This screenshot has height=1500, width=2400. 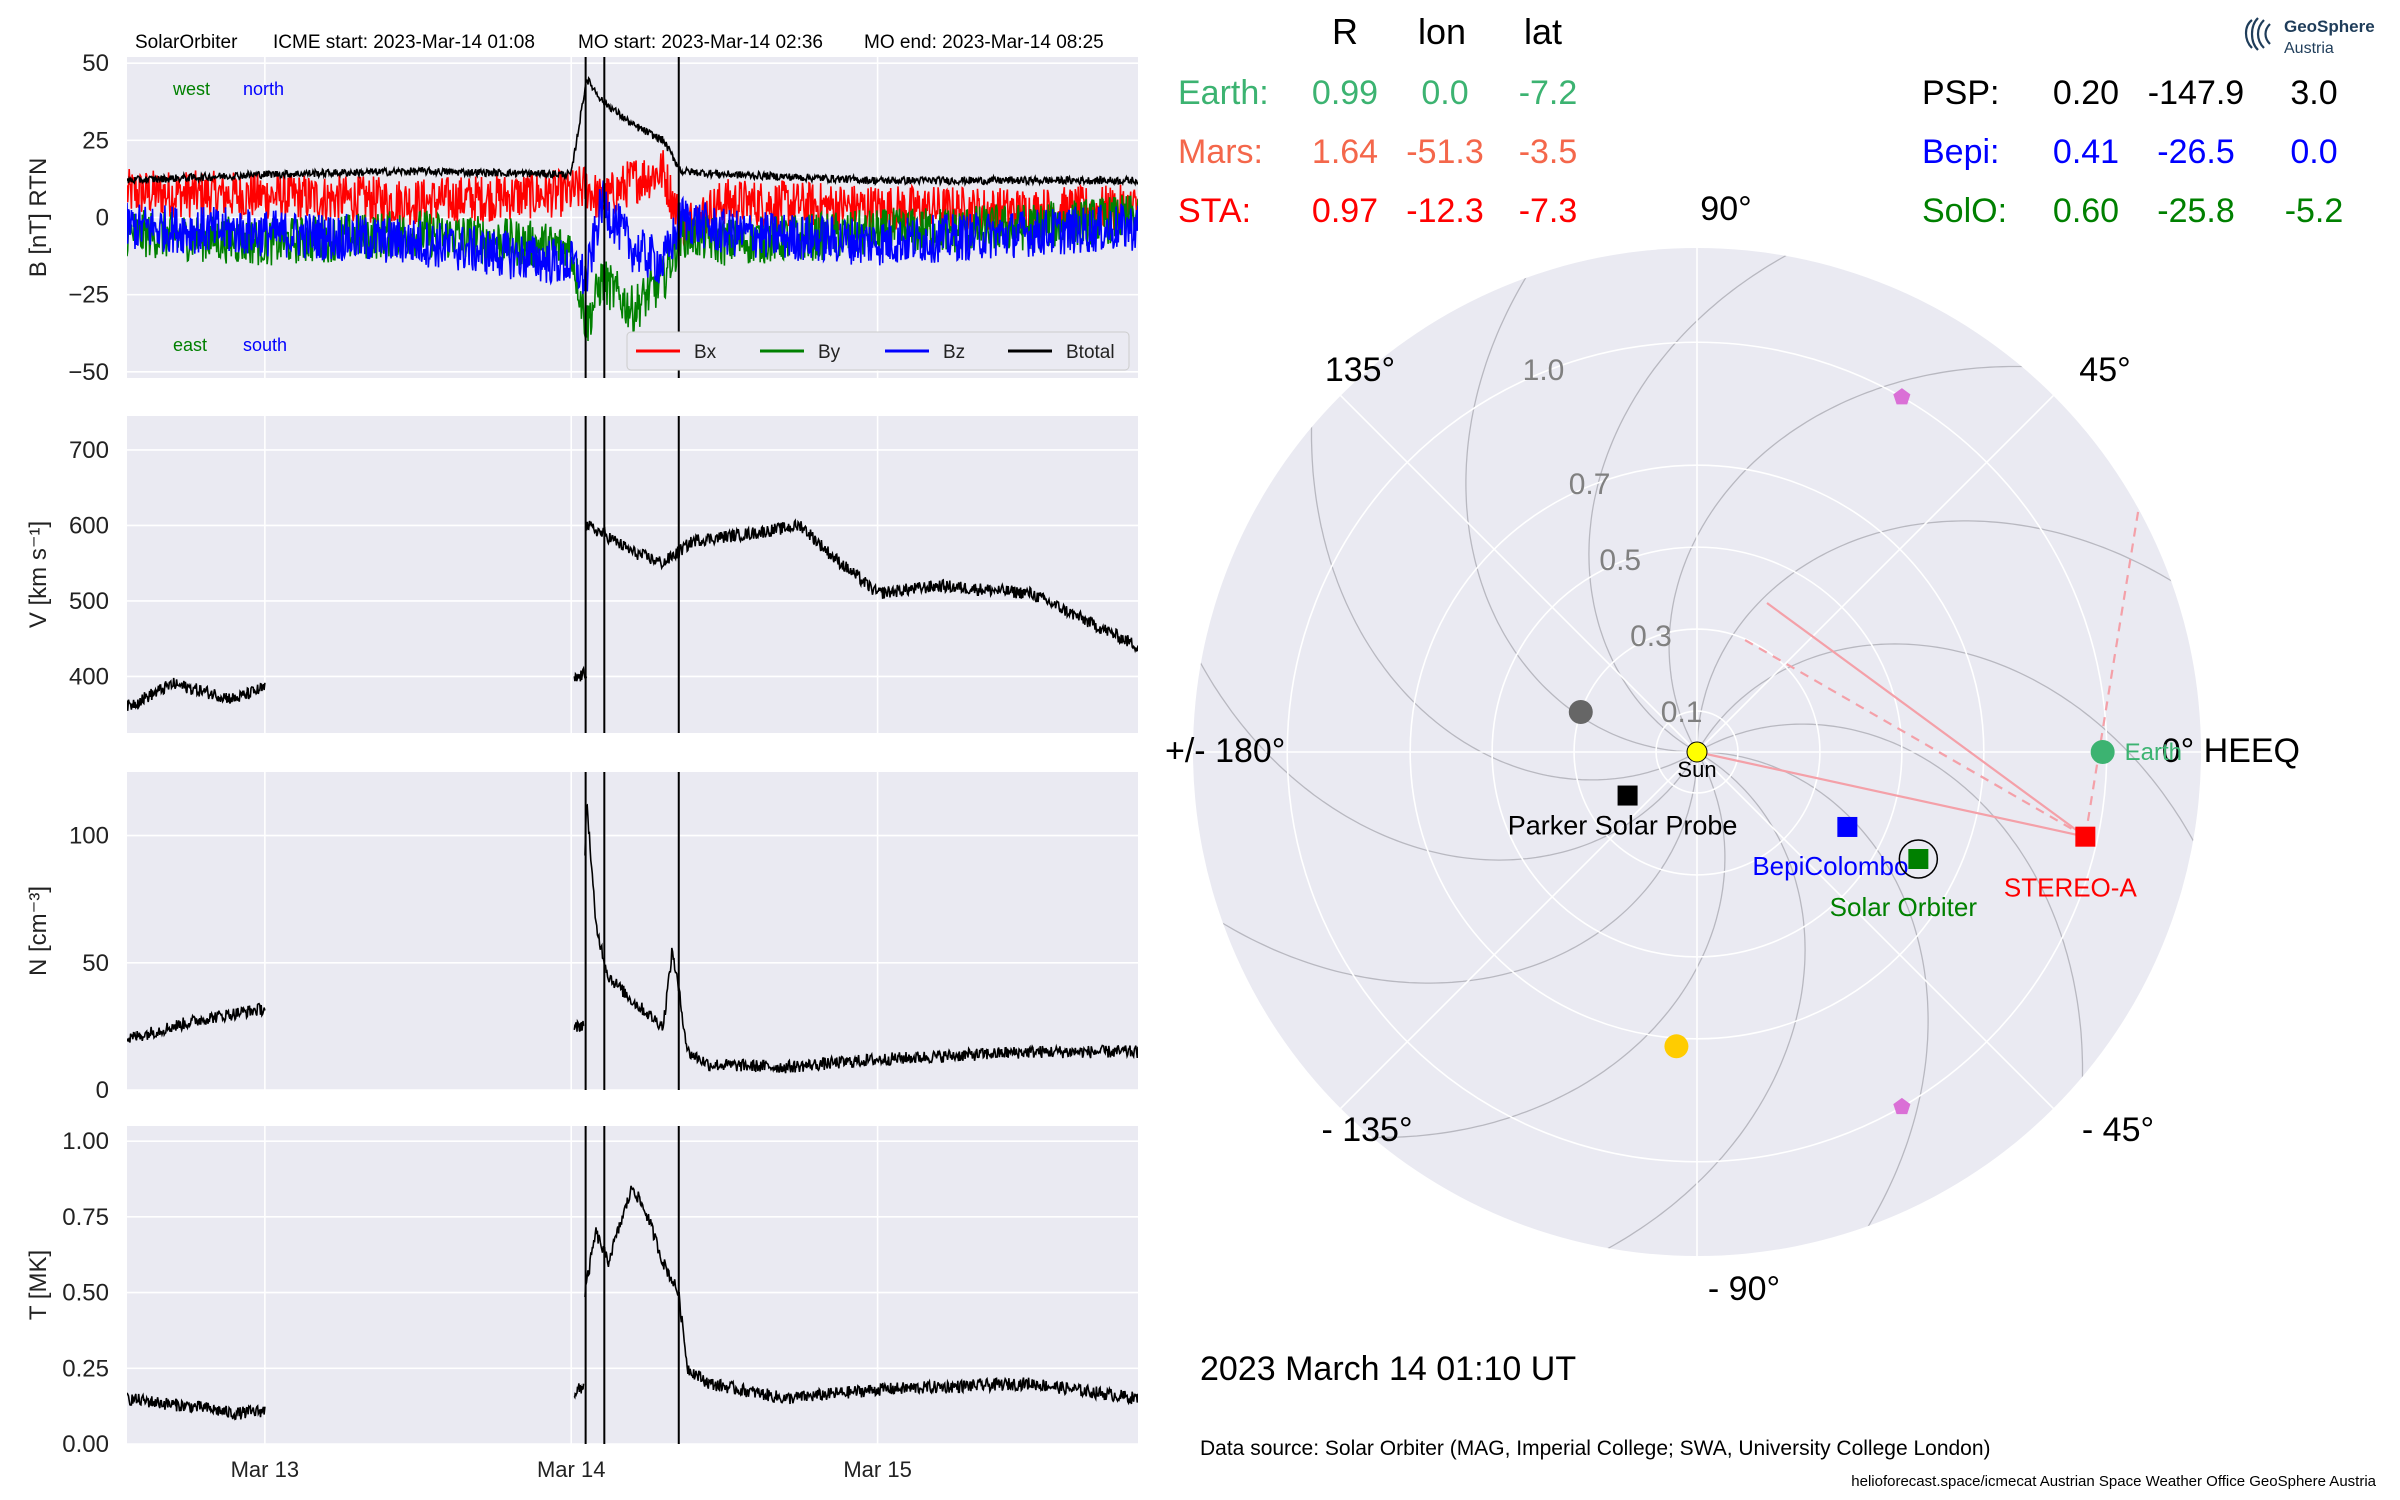 I want to click on legend-label-by: By, so click(x=829, y=352).